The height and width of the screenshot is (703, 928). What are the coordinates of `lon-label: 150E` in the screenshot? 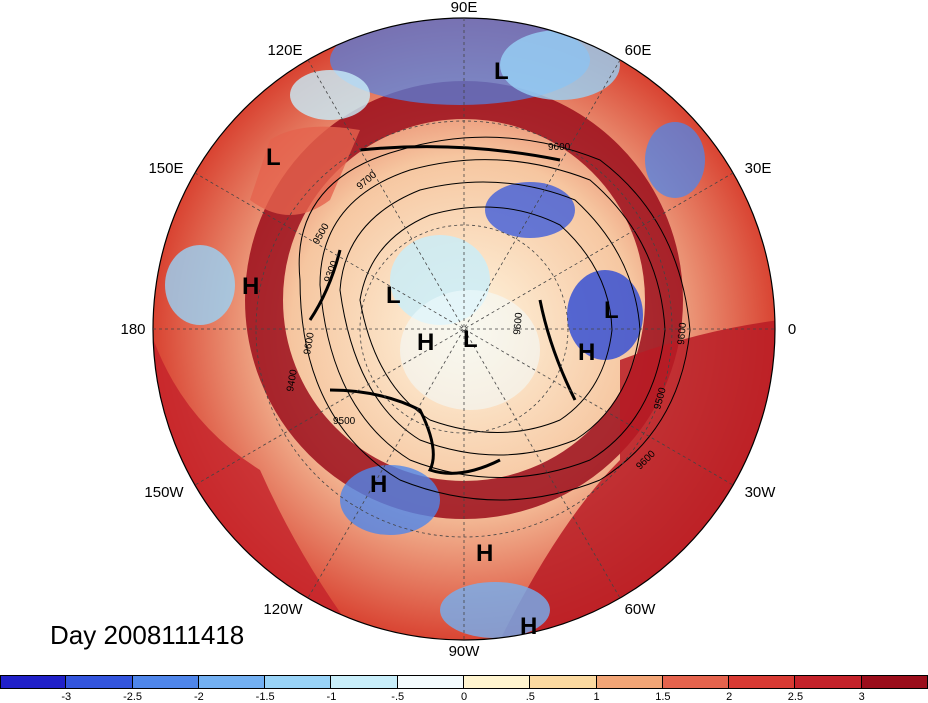 It's located at (165, 168).